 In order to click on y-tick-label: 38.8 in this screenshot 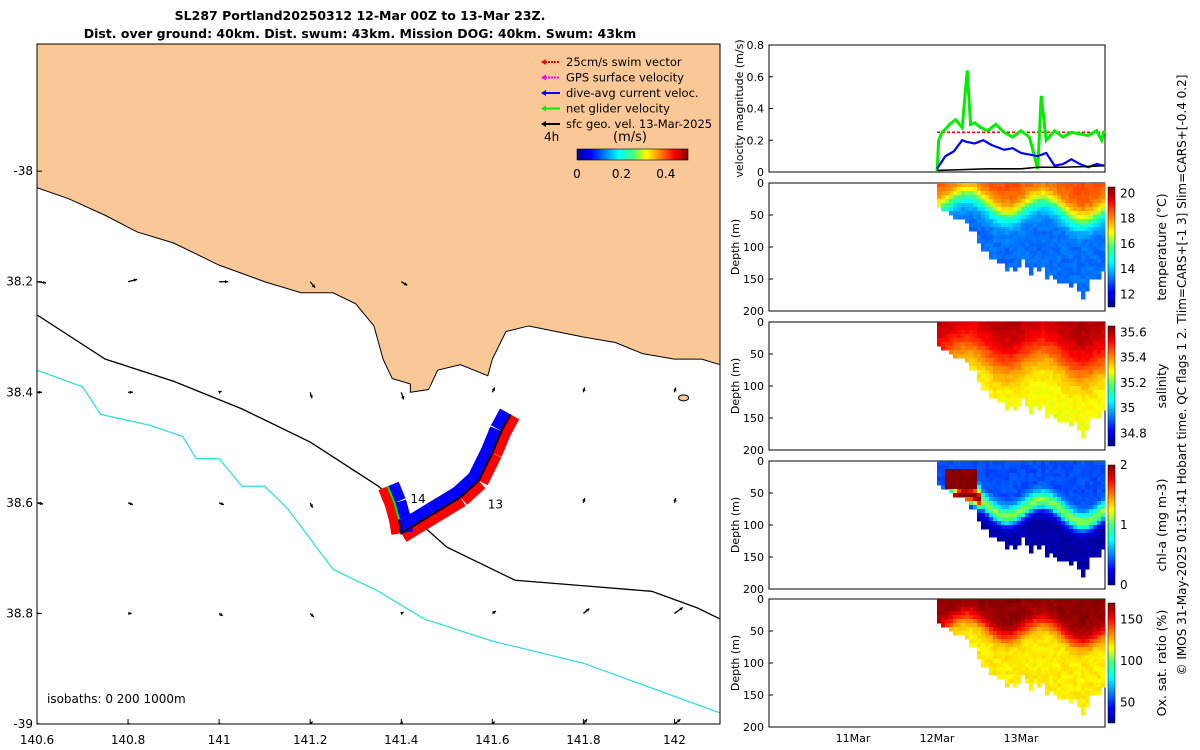, I will do `click(19, 613)`.